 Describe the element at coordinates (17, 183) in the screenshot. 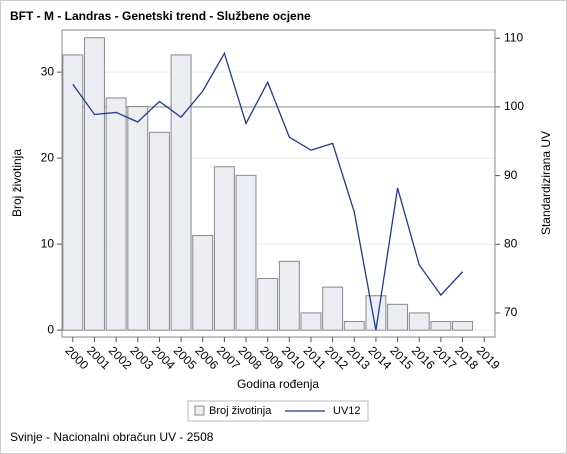

I see `y-axis-label: Broj životinja` at that location.